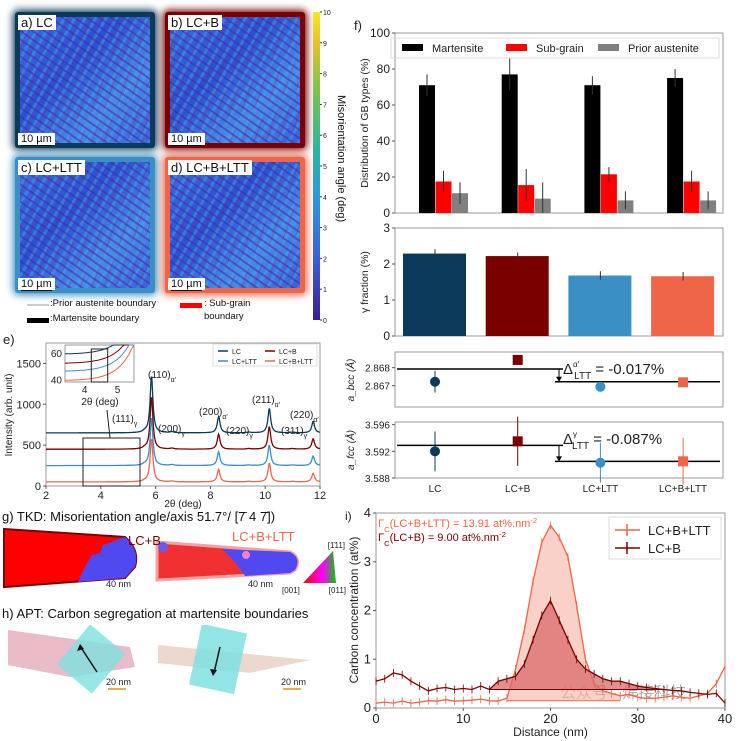 The image size is (747, 741). What do you see at coordinates (725, 718) in the screenshot?
I see `x-tick-label: 40` at bounding box center [725, 718].